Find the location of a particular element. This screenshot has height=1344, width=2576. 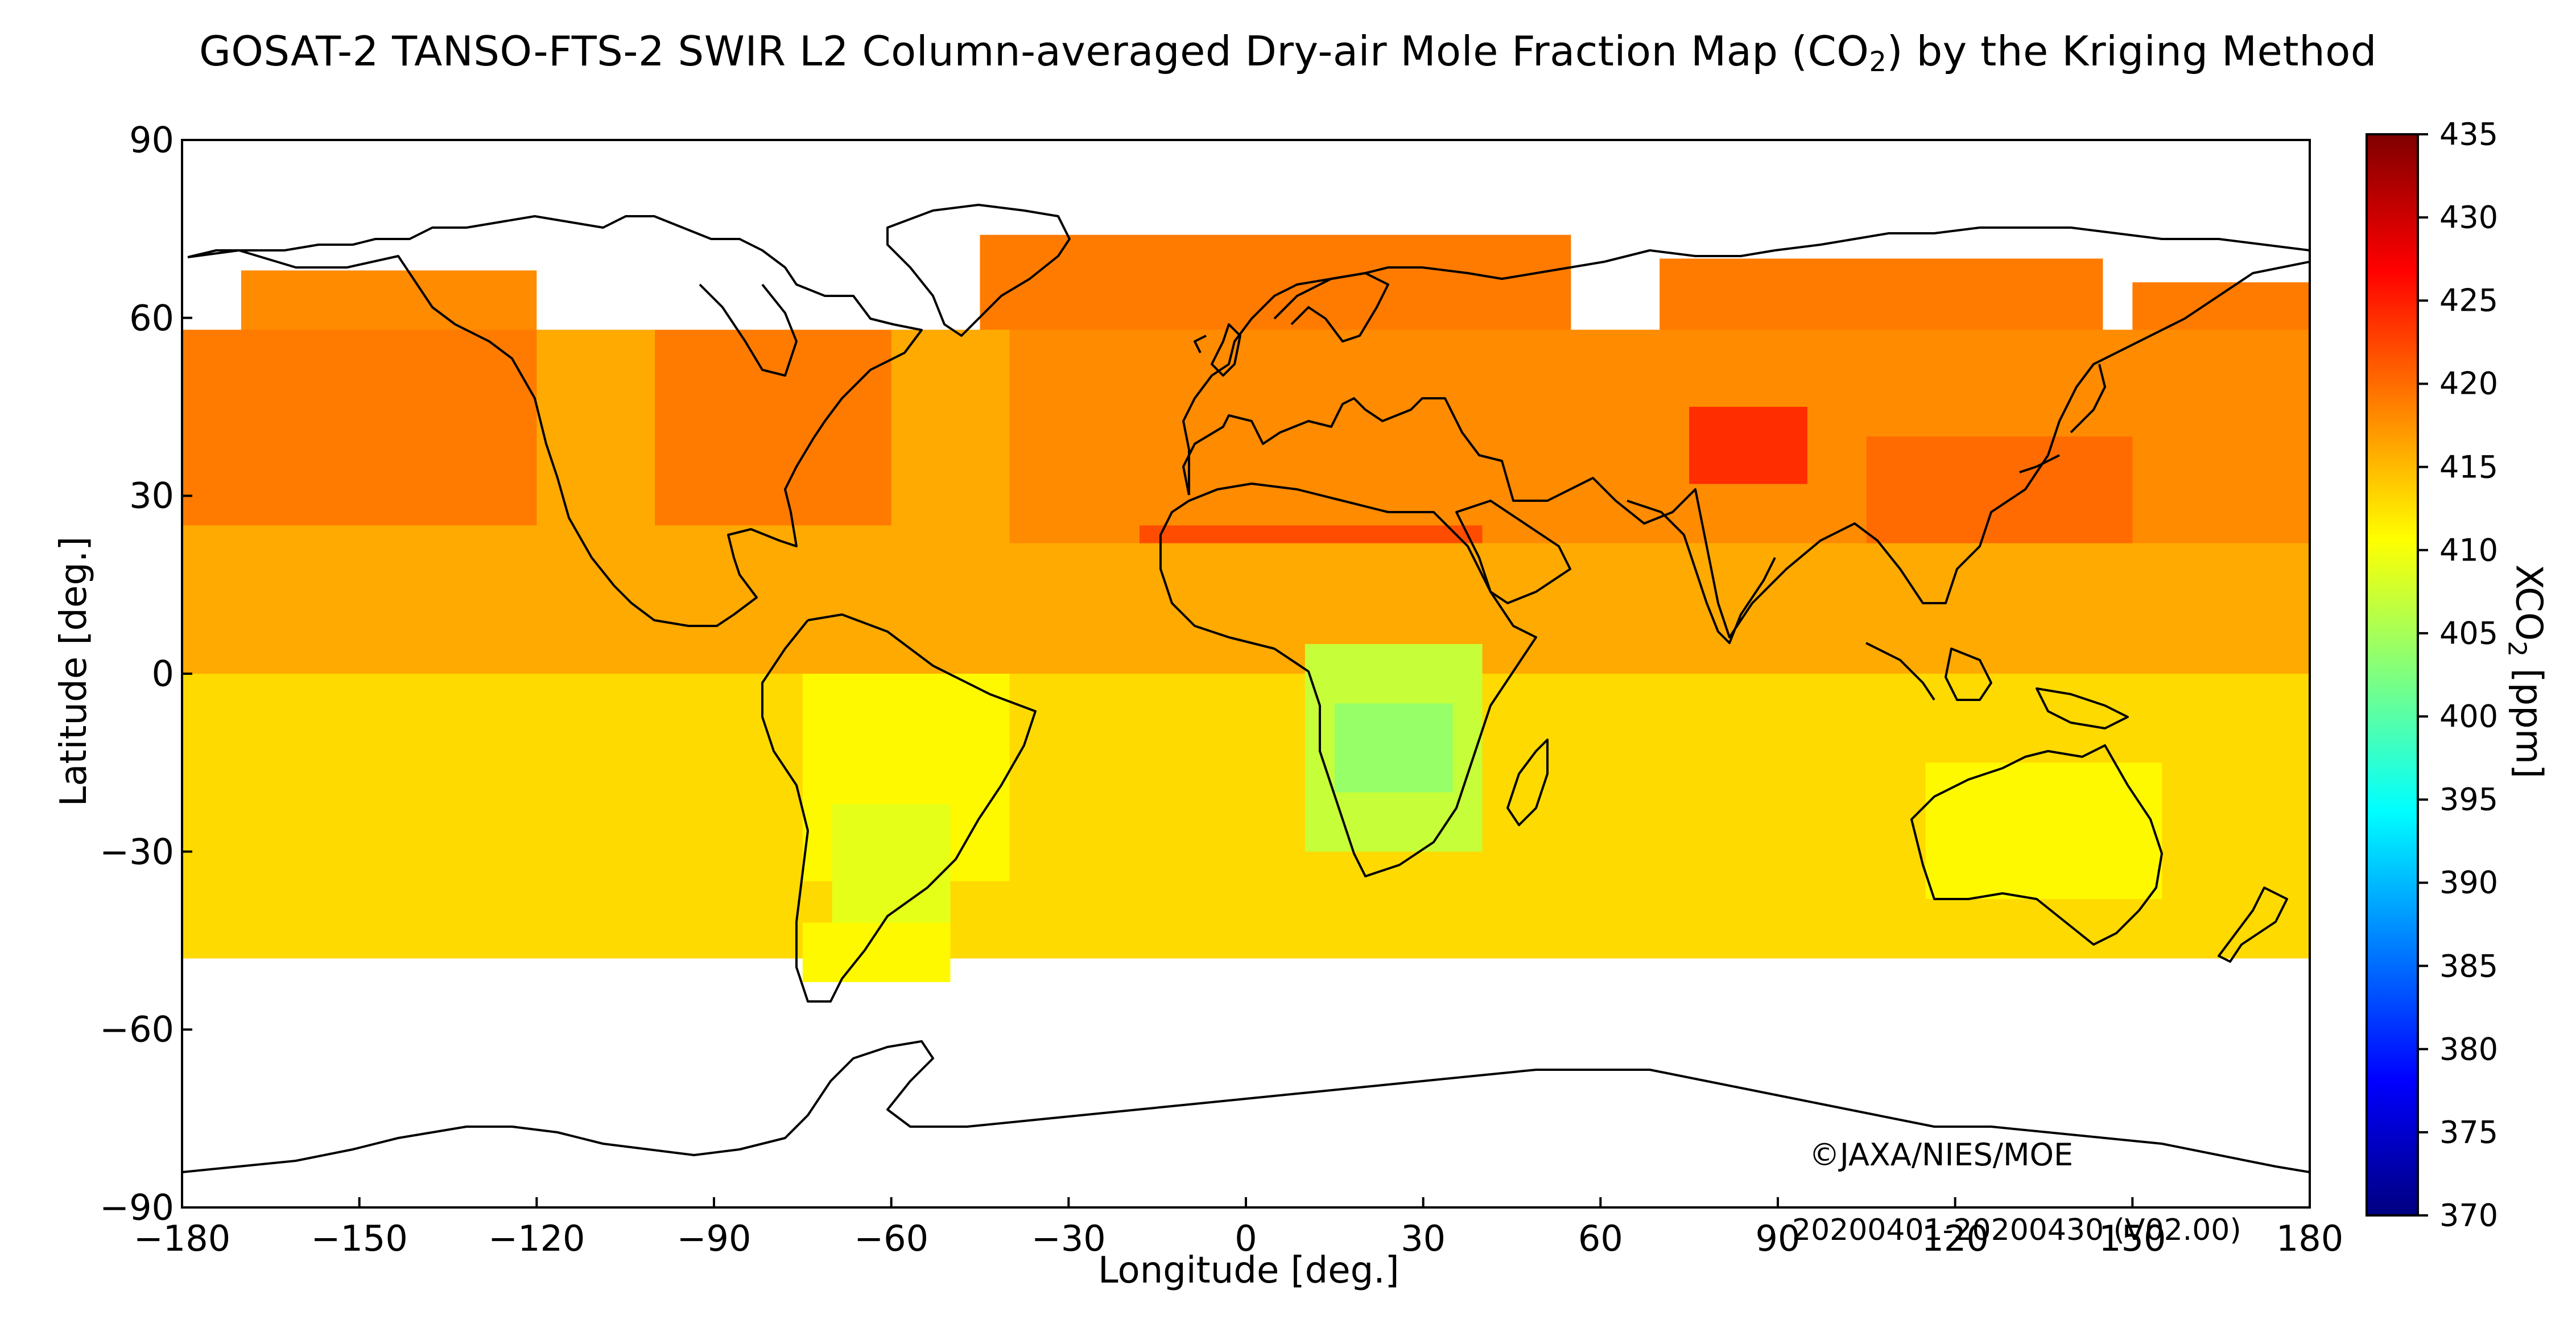

x-tick-label: 90 is located at coordinates (1778, 1239).